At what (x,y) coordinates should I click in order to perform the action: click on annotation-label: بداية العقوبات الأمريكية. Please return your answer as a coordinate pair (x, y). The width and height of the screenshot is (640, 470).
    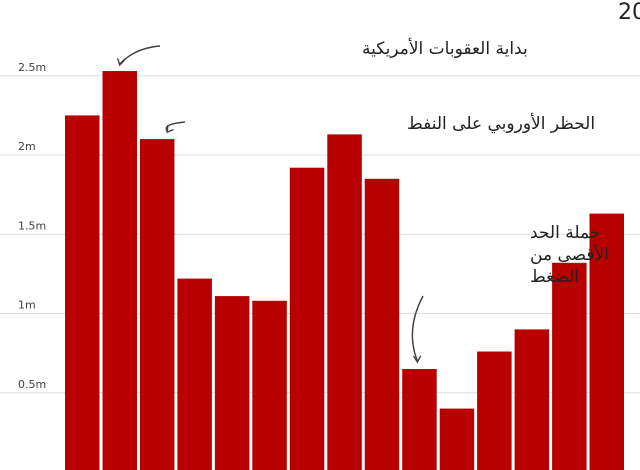
    Looking at the image, I should click on (445, 48).